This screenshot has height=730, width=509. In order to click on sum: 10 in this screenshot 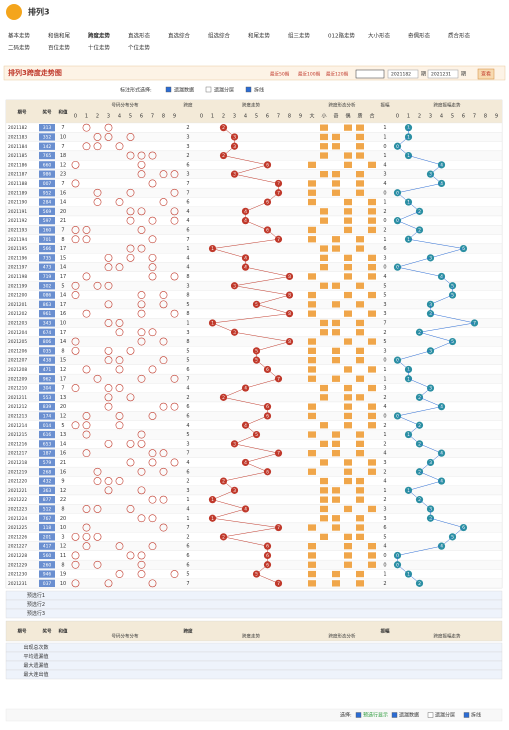, I will do `click(63, 323)`.